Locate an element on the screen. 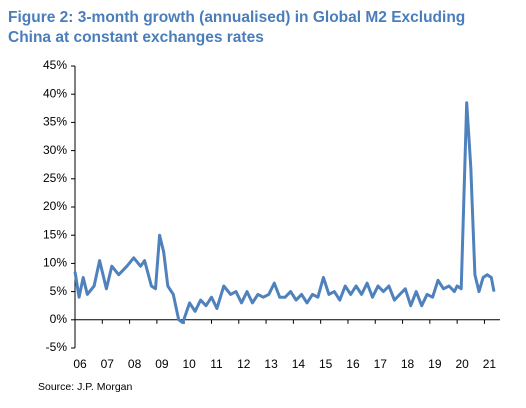 The image size is (526, 408). x-tick-label: 06 is located at coordinates (80, 364).